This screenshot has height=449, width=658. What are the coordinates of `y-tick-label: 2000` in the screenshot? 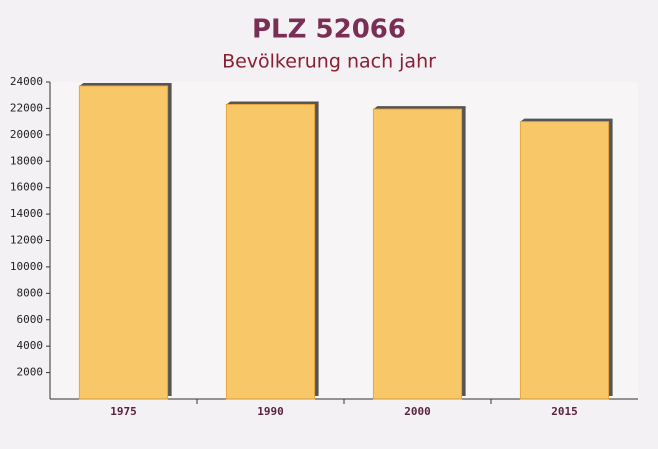 It's located at (30, 372).